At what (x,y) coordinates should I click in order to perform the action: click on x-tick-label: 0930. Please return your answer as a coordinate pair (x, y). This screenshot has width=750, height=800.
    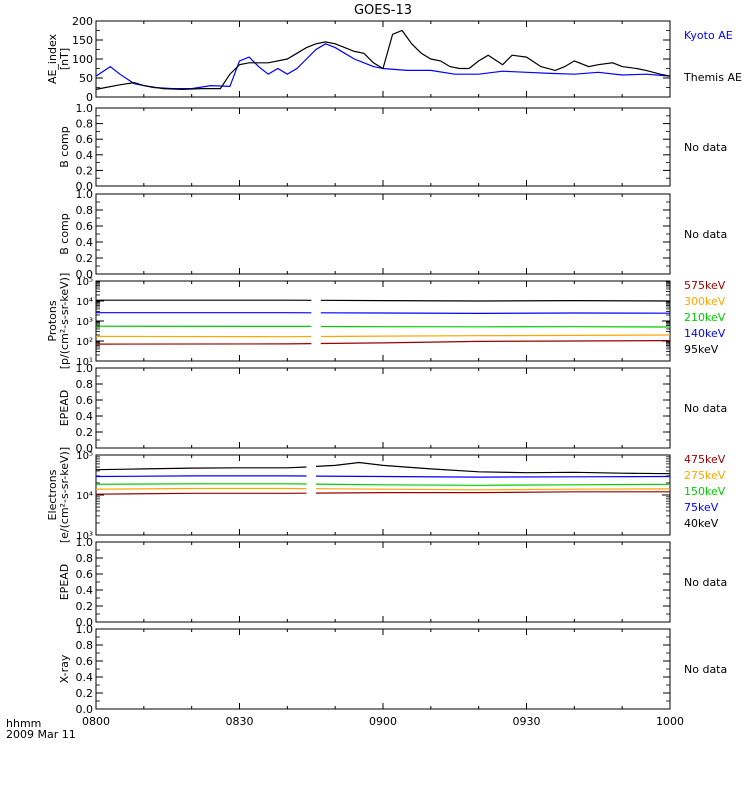
    Looking at the image, I should click on (527, 721).